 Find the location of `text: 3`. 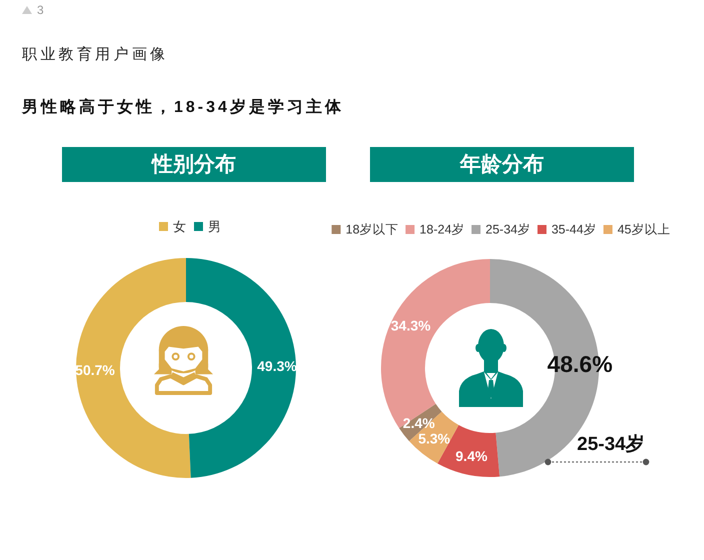

text: 3 is located at coordinates (40, 10).